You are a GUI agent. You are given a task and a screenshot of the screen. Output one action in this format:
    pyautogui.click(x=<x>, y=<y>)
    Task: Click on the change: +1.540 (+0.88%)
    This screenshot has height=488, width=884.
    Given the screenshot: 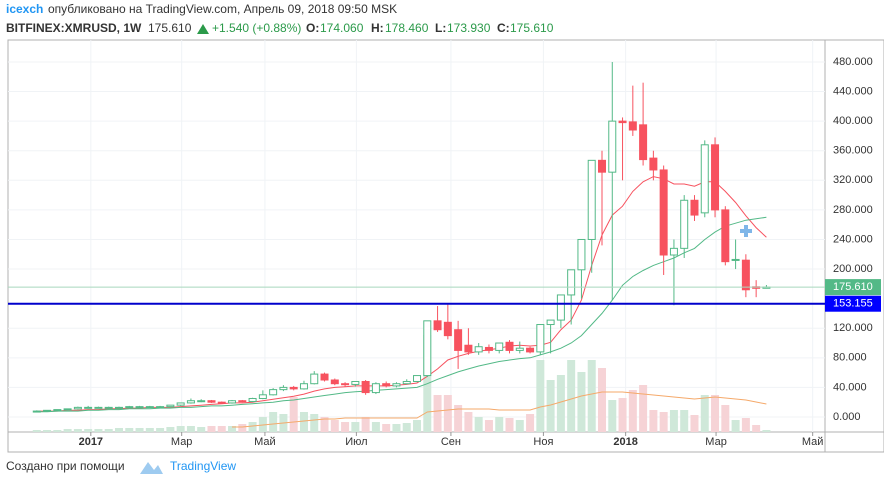 What is the action you would take?
    pyautogui.click(x=256, y=28)
    